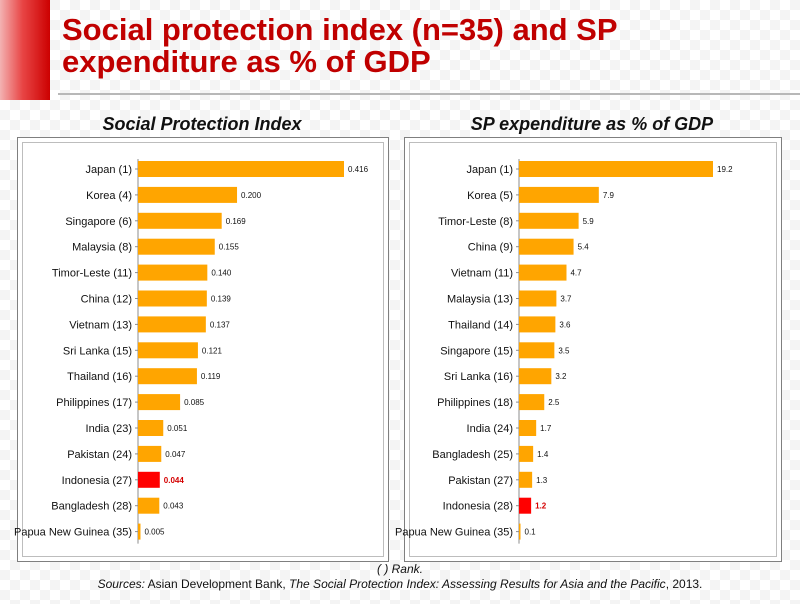 This screenshot has width=800, height=604. What do you see at coordinates (217, 584) in the screenshot?
I see `source-text-1: Asian Development Bank,` at bounding box center [217, 584].